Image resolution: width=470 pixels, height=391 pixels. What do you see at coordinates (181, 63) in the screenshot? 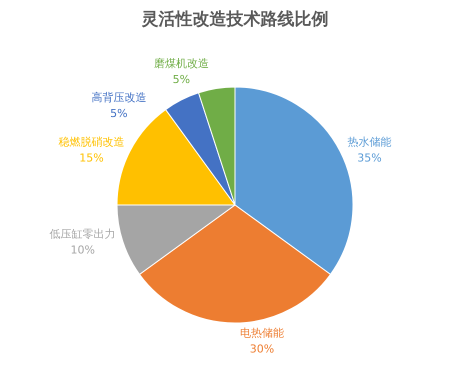
I see `slice-label: 磨煤机改造` at bounding box center [181, 63].